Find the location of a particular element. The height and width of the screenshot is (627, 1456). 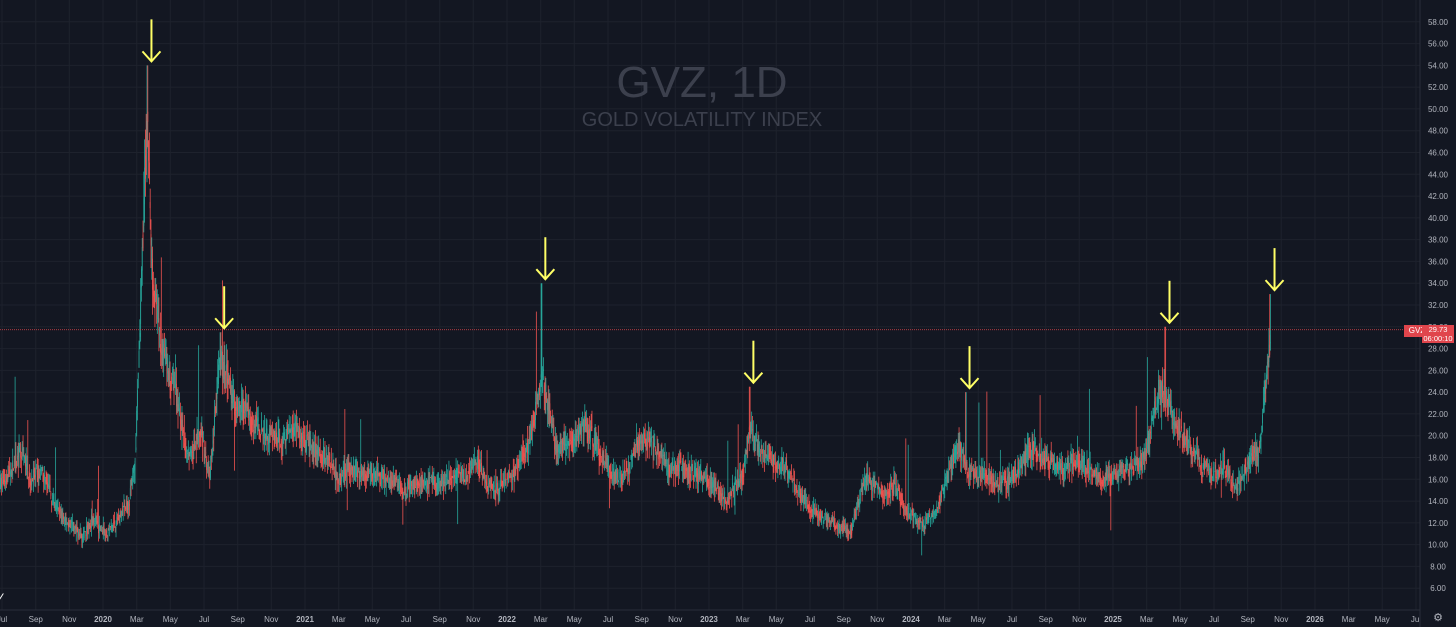

price-axis-tick-label: 40.00 is located at coordinates (1438, 218).